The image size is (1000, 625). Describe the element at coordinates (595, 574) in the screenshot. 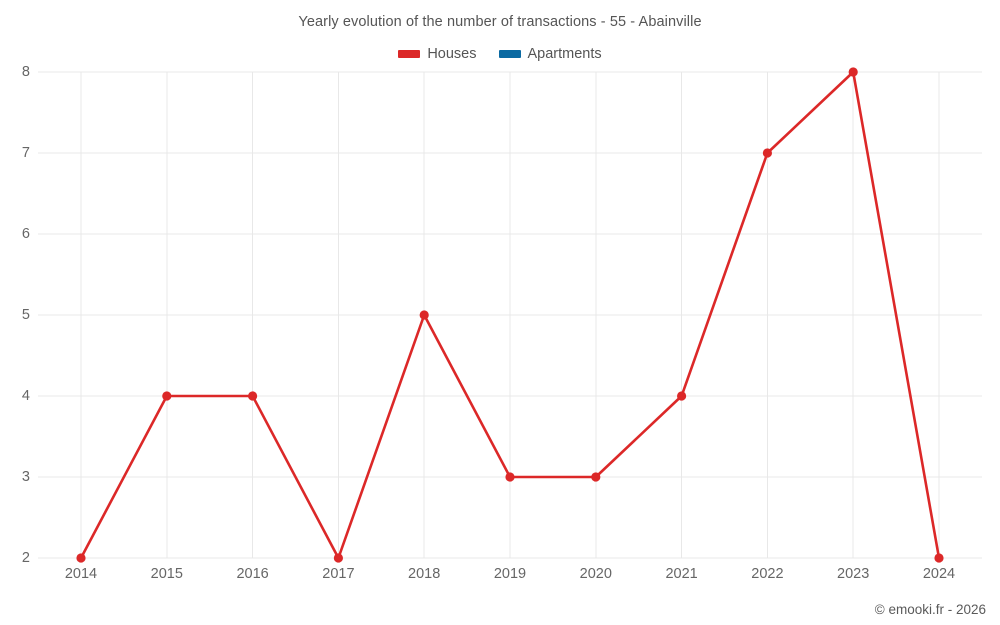

I see `x-tick-label: 2020` at that location.